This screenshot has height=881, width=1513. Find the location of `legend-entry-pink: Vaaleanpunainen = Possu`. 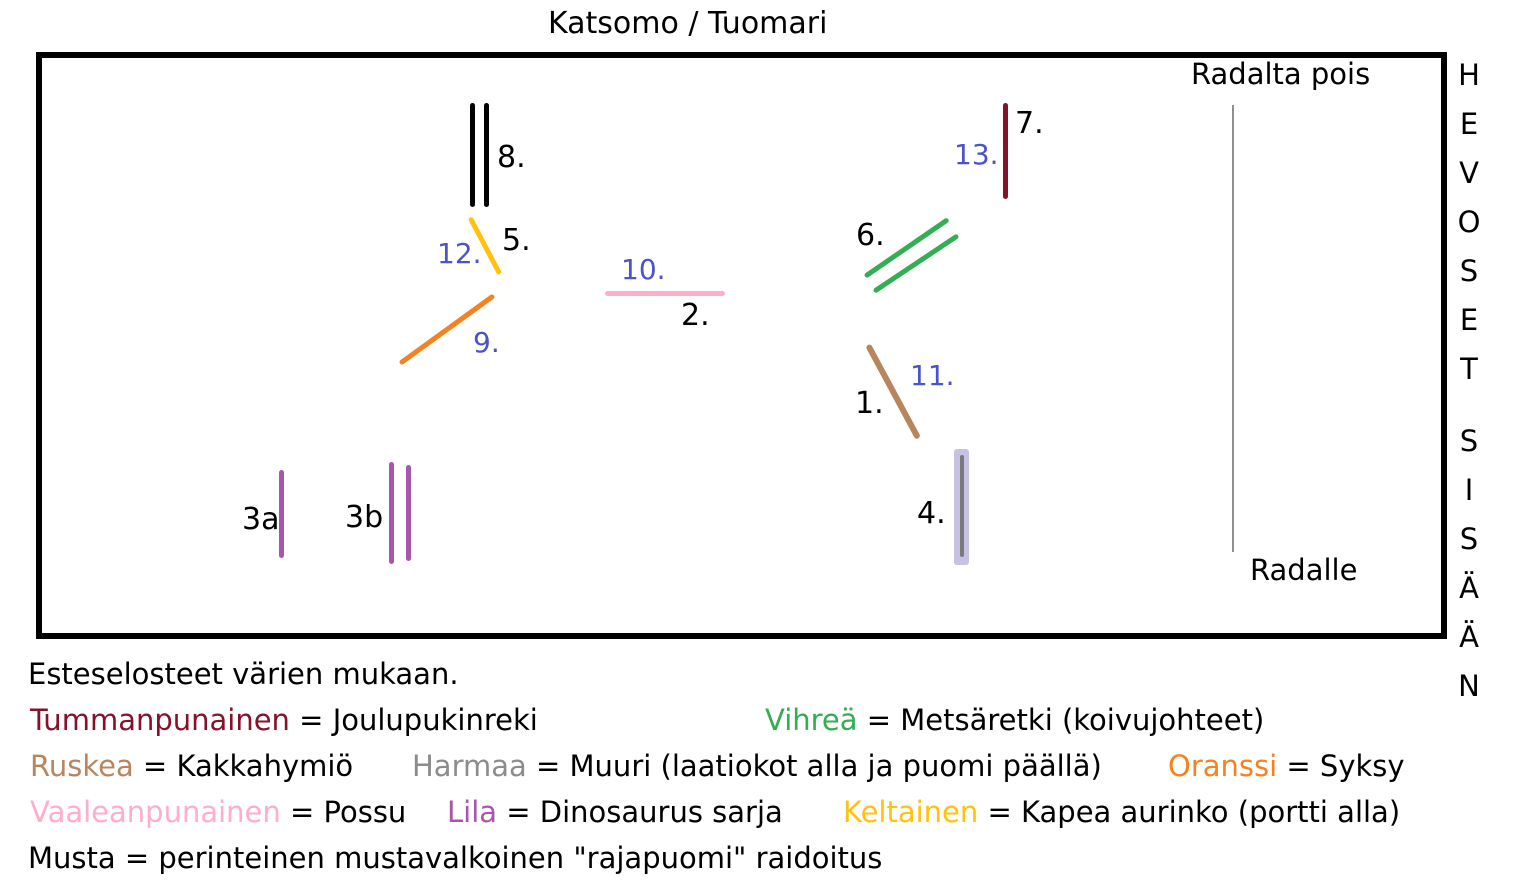

legend-entry-pink: Vaaleanpunainen = Possu is located at coordinates (218, 812).